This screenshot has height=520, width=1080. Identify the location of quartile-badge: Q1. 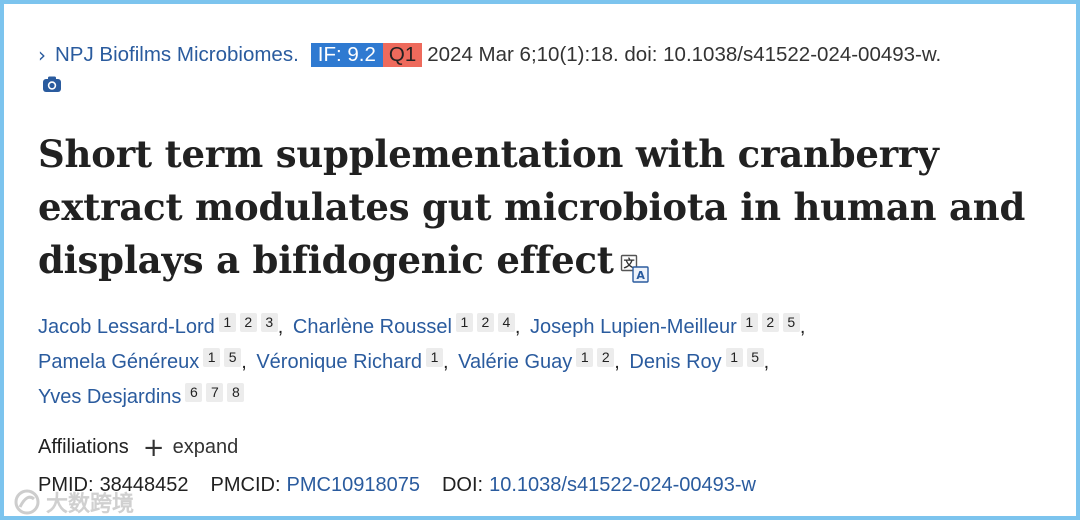
(402, 55).